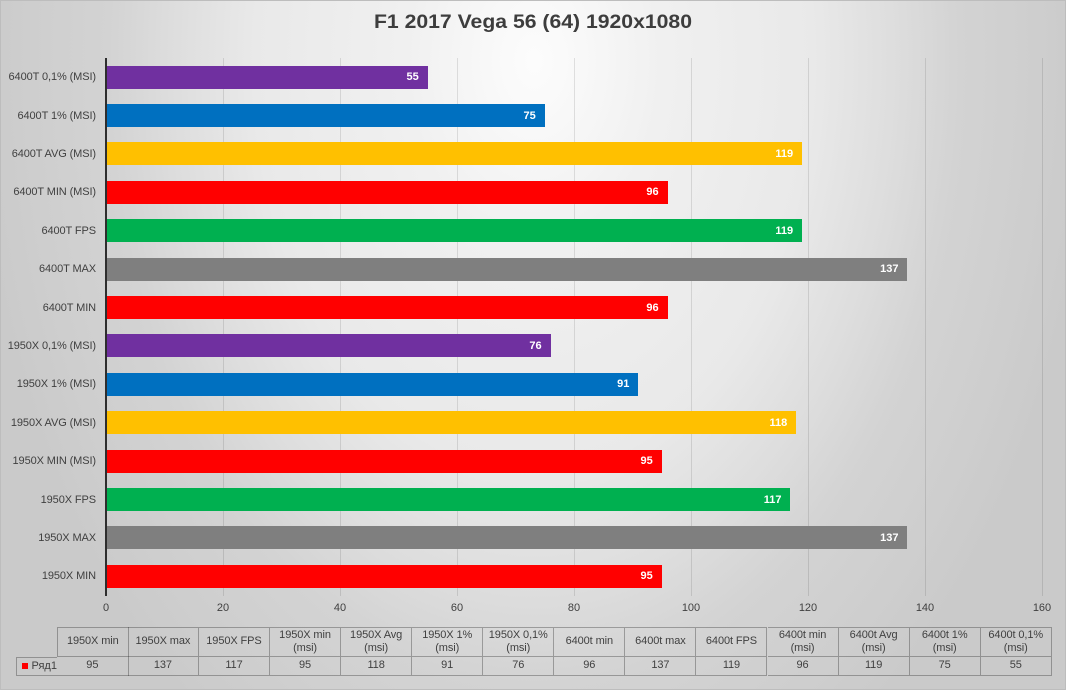 The image size is (1066, 690). What do you see at coordinates (691, 608) in the screenshot?
I see `x-tick-label: 100` at bounding box center [691, 608].